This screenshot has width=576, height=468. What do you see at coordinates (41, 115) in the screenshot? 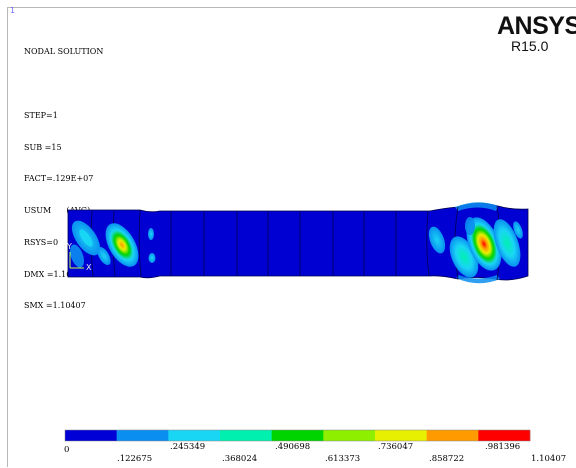
I see `info-line-step: STEP=1` at bounding box center [41, 115].